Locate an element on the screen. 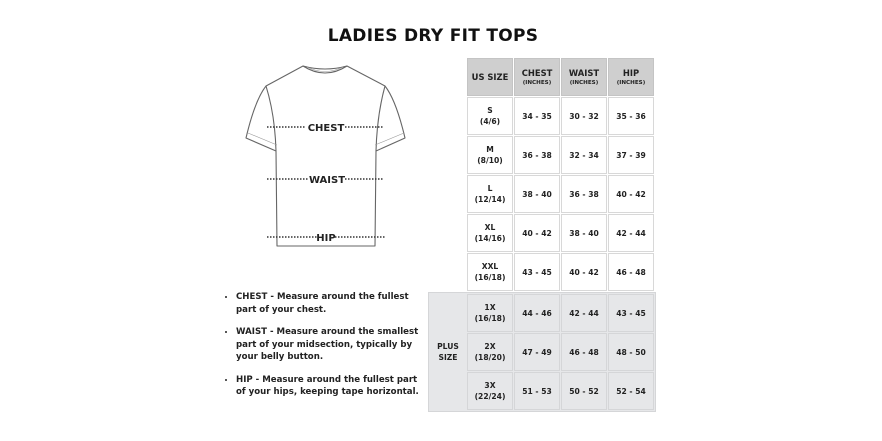  waist-value: 50 - 52 is located at coordinates (584, 391).